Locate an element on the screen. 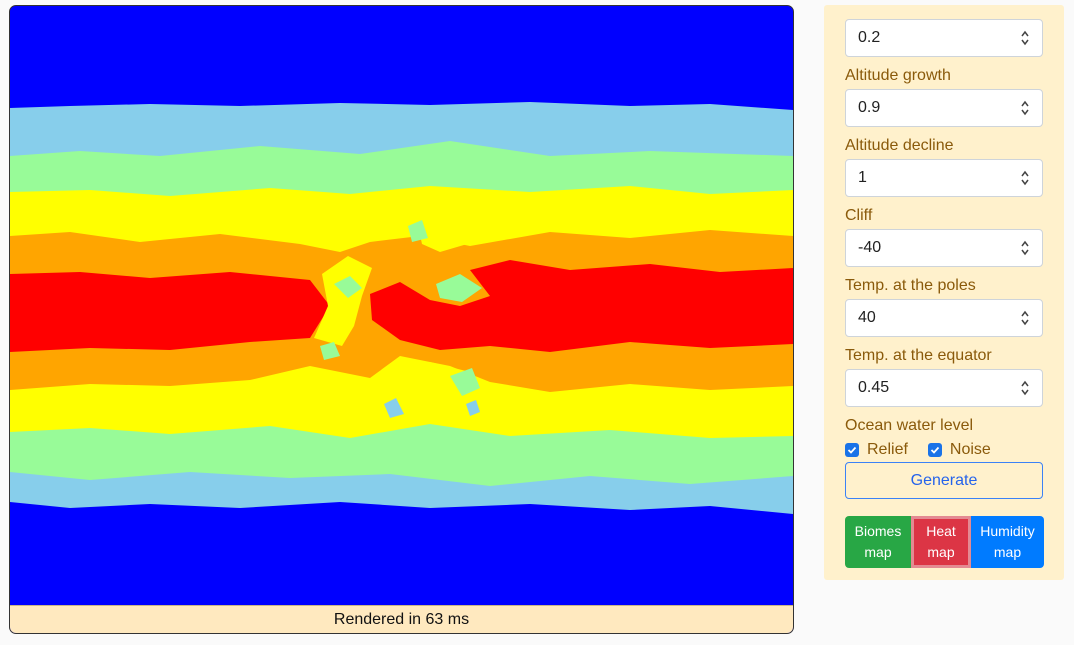 Image resolution: width=1074 pixels, height=645 pixels. field-temp-equator: 40 Temp. at the equator is located at coordinates (944, 332).